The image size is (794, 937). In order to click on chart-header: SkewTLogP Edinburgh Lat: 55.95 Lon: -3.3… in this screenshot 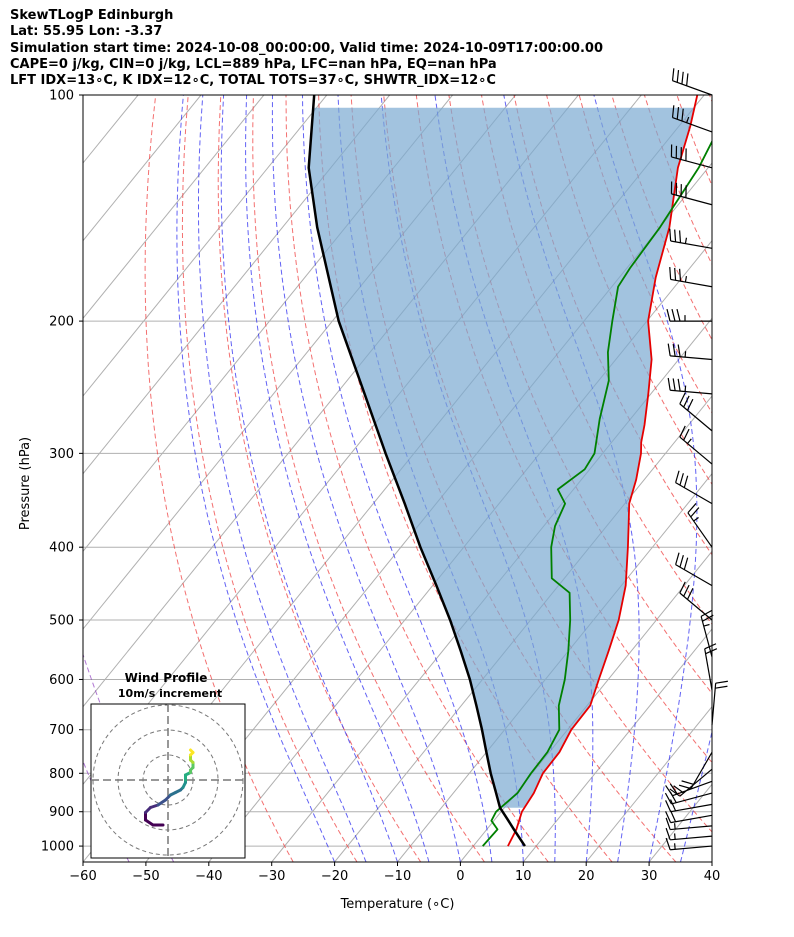, I will do `click(306, 48)`.